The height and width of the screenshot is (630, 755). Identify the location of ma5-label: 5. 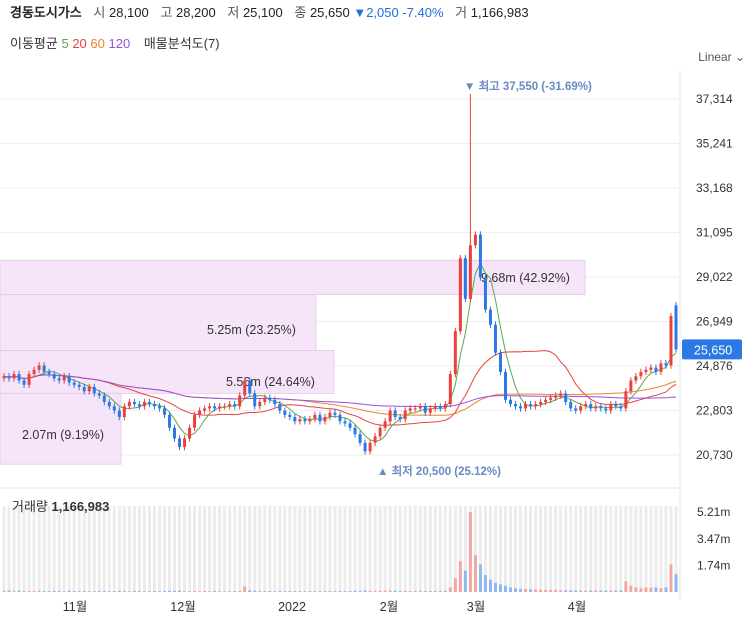
(65, 43).